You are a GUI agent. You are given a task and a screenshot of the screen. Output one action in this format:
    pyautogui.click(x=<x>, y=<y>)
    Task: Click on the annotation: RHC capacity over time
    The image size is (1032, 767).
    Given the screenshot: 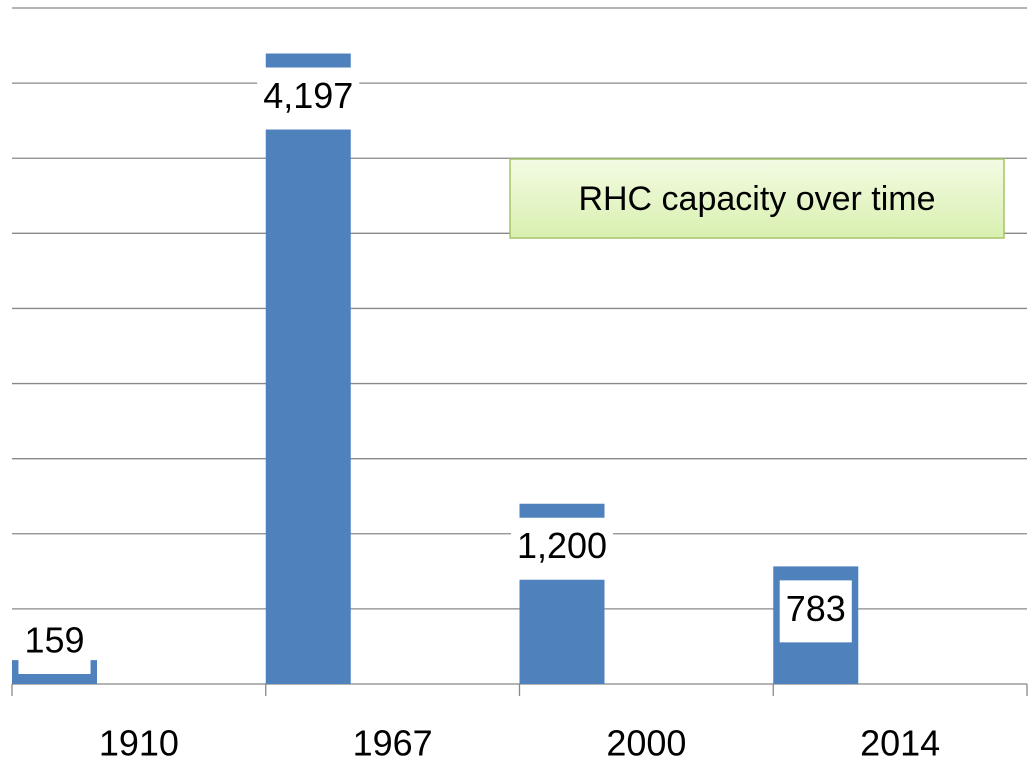 What is the action you would take?
    pyautogui.click(x=756, y=199)
    